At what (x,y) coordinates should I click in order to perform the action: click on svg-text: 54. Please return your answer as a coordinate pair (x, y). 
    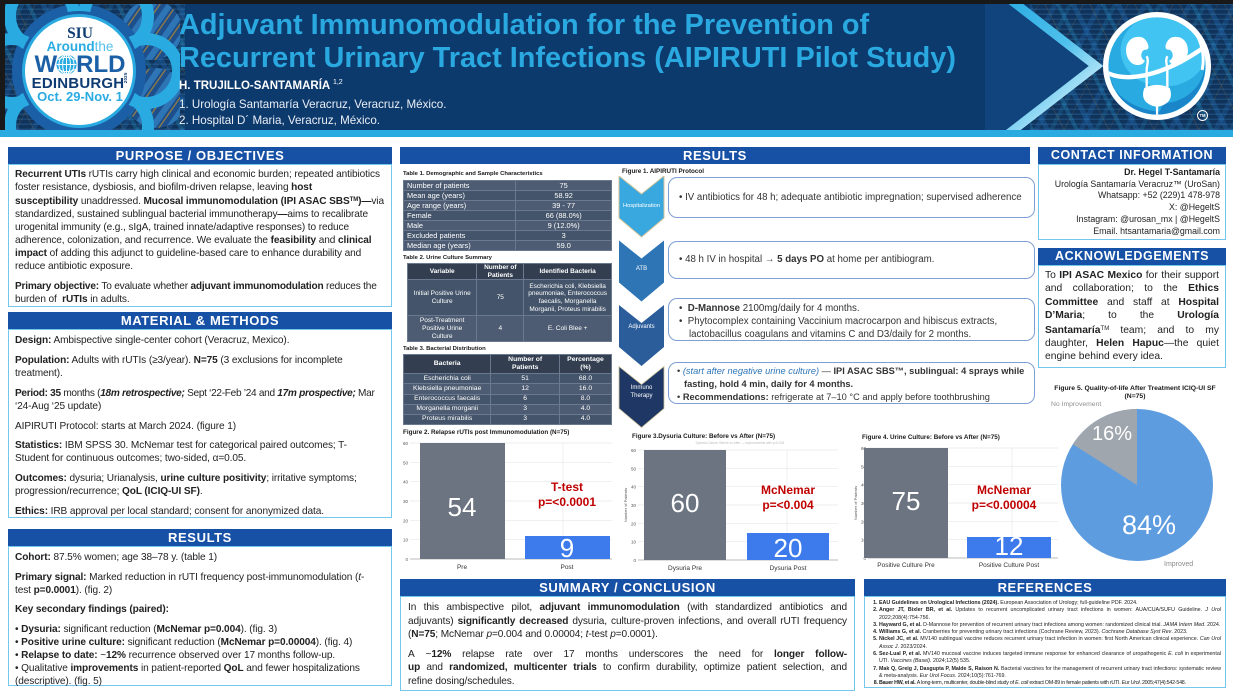
    Looking at the image, I should click on (462, 507).